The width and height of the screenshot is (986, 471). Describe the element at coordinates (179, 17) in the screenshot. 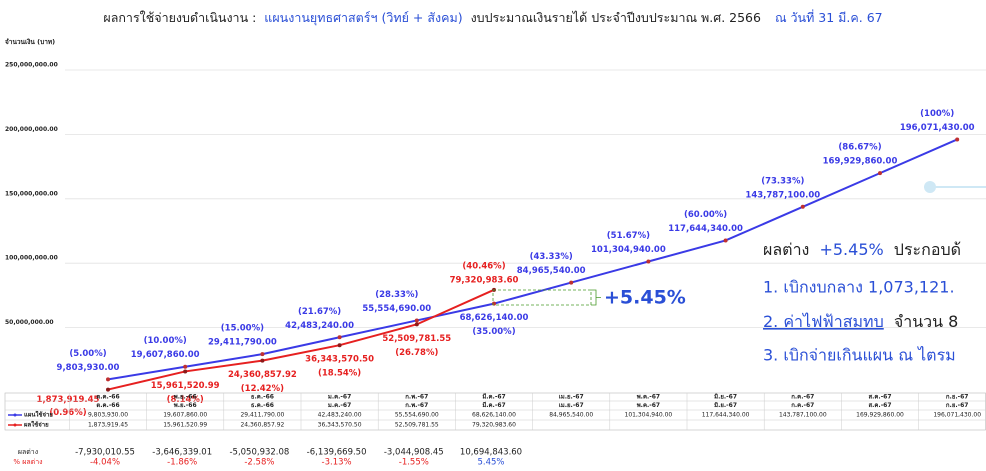

I see `title-part: ผลการใช้จ่ายงบดำเนินงาน :` at that location.